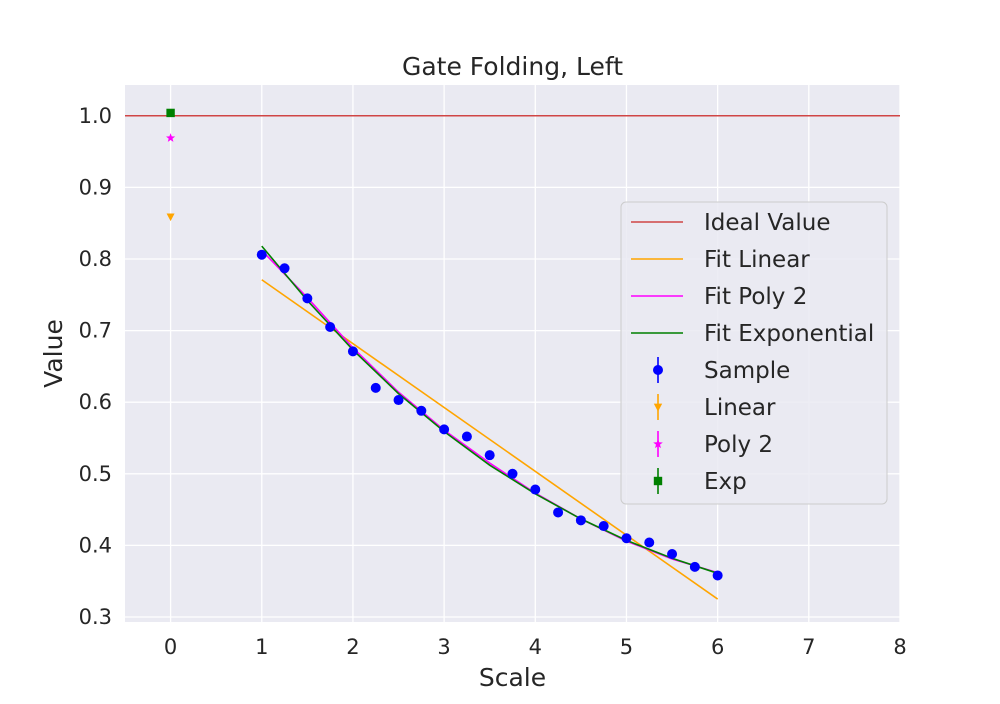 This screenshot has height=704, width=1000. I want to click on x-tick-label: 5, so click(626, 647).